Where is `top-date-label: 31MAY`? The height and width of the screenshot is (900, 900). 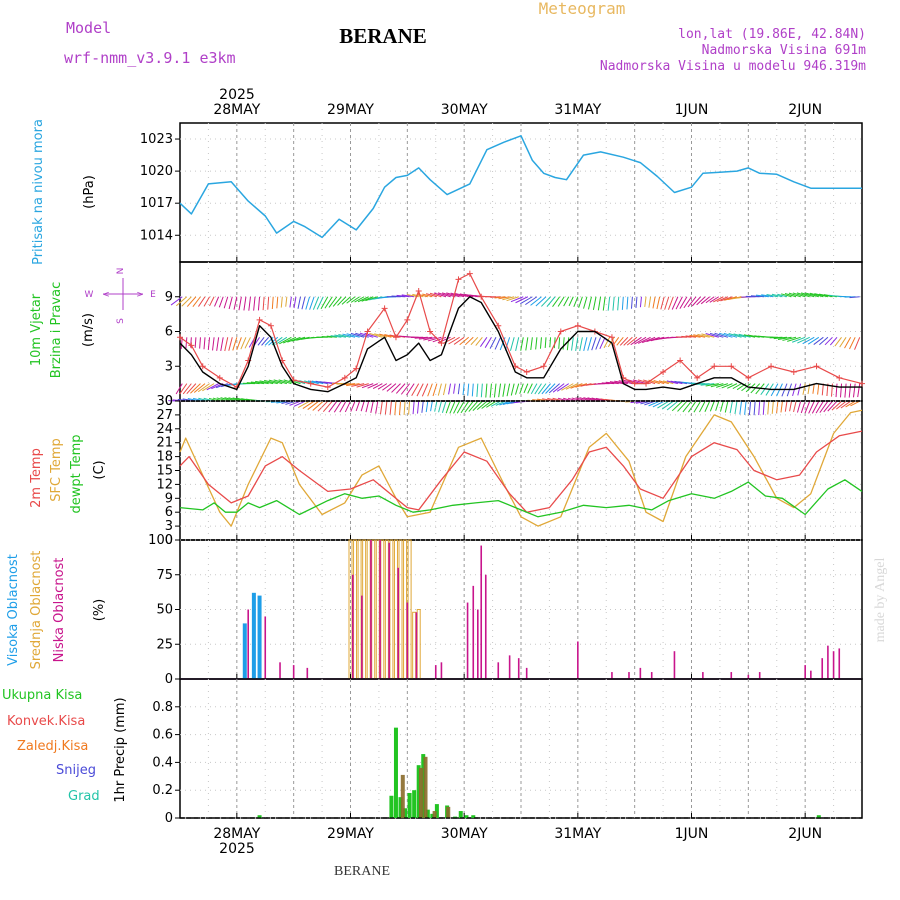
top-date-label: 31MAY is located at coordinates (577, 110).